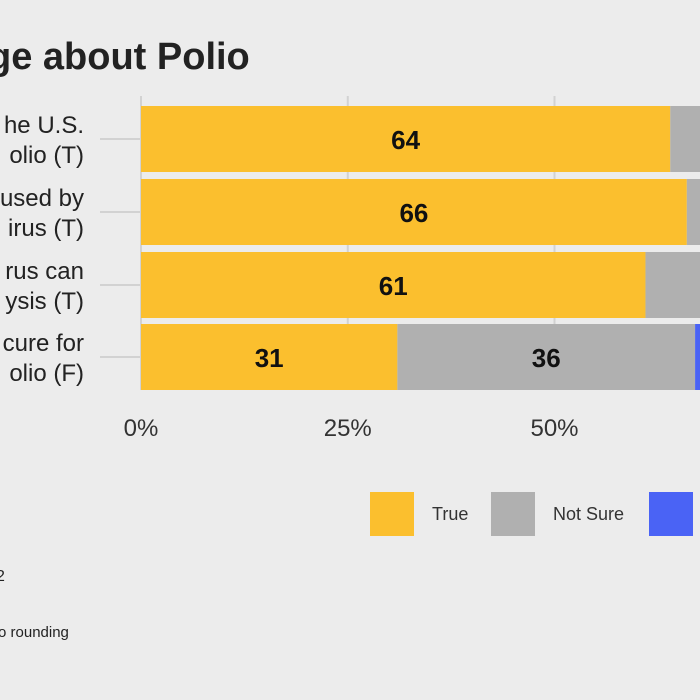  What do you see at coordinates (513, 514) in the screenshot?
I see `legend-swatch-not-sure` at bounding box center [513, 514].